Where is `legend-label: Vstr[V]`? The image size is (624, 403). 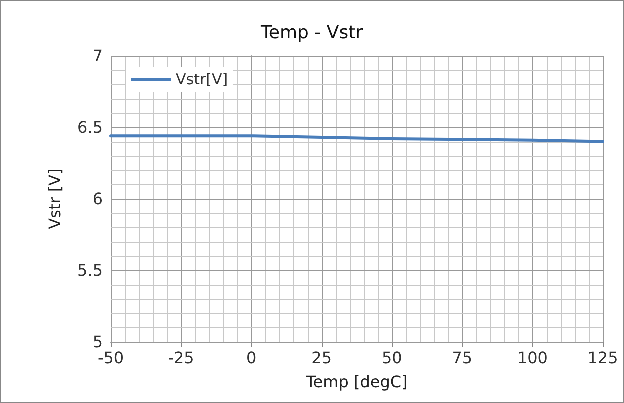 legend-label: Vstr[V] is located at coordinates (202, 79).